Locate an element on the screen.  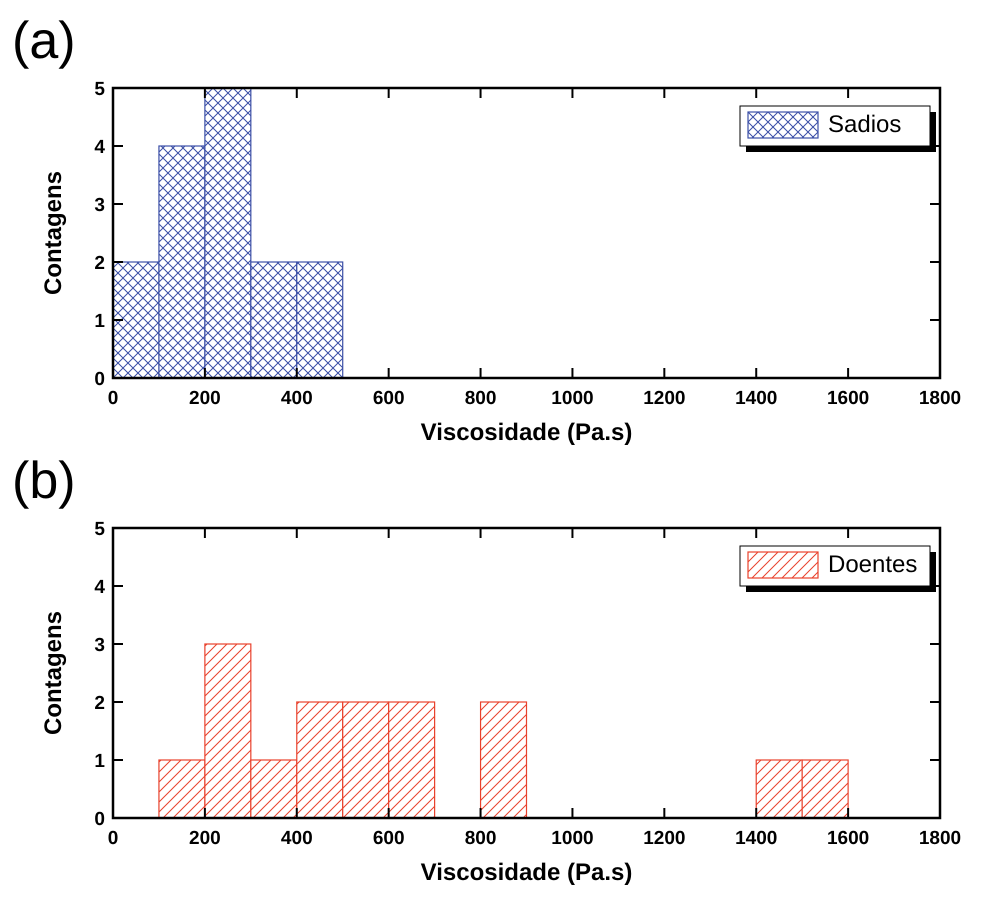
legend-label: Doentes is located at coordinates (873, 564).